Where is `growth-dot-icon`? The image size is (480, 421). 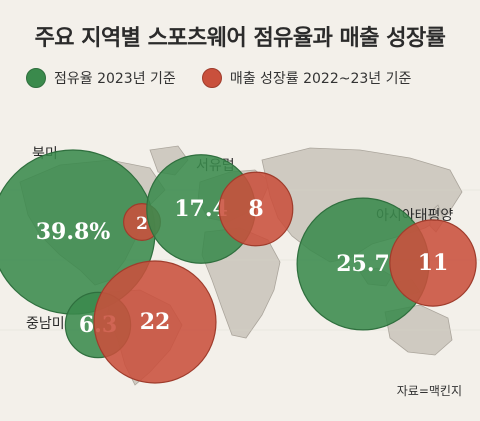
growth-dot-icon is located at coordinates (211, 78).